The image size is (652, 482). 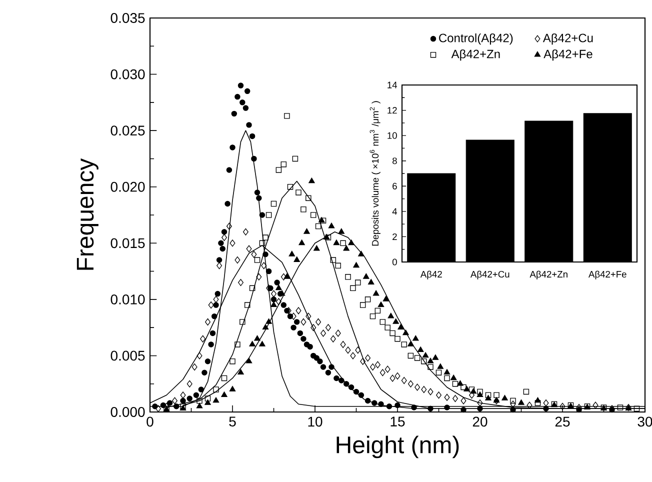 I want to click on y-tick-label: 2, so click(x=394, y=236).